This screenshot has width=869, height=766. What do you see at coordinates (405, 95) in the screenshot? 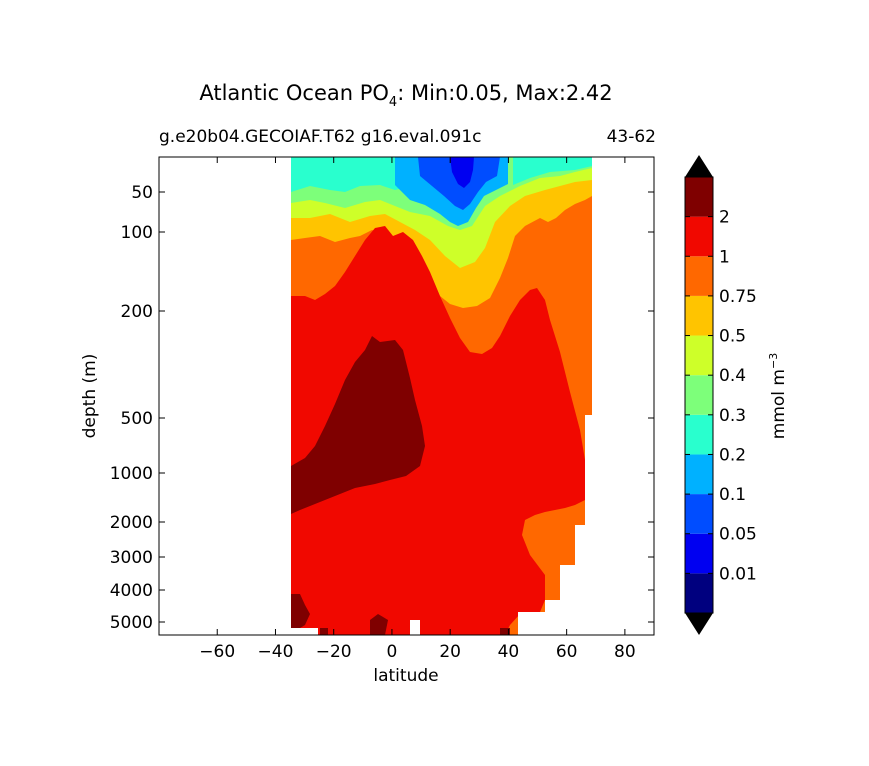
I see `chart-title: Atlantic Ocean PO4: Min:0.05, Max:2.42` at bounding box center [405, 95].